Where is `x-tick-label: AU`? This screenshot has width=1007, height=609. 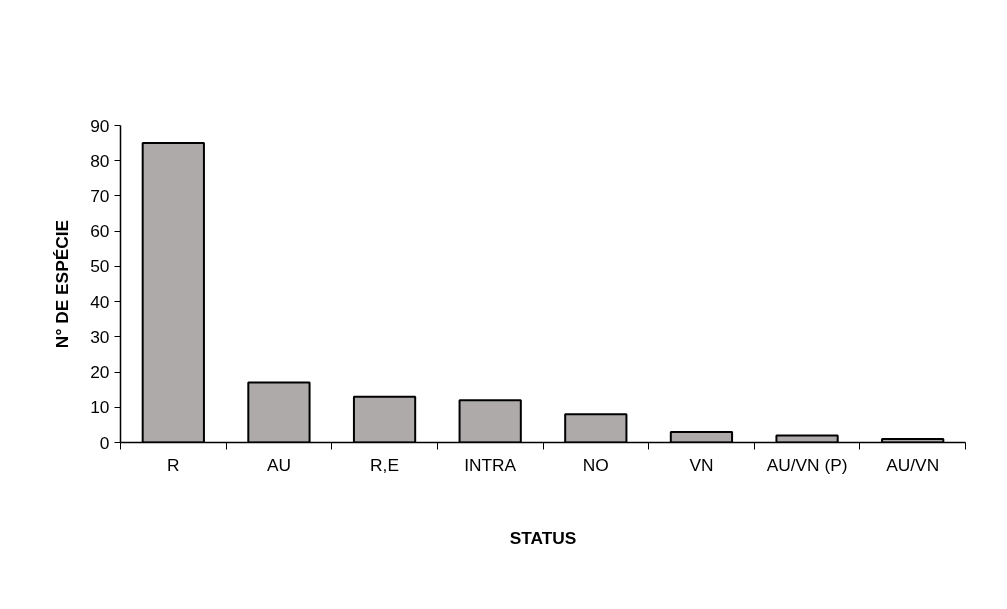 x-tick-label: AU is located at coordinates (278, 464).